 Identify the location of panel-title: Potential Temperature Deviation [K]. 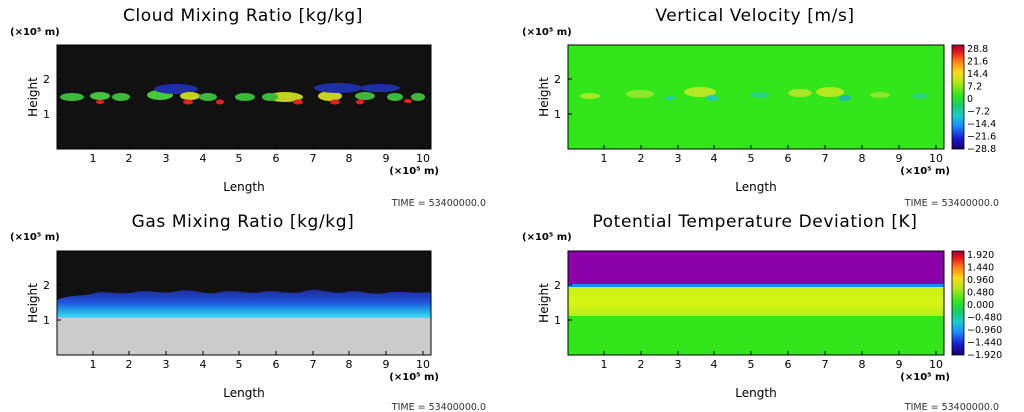
(754, 222).